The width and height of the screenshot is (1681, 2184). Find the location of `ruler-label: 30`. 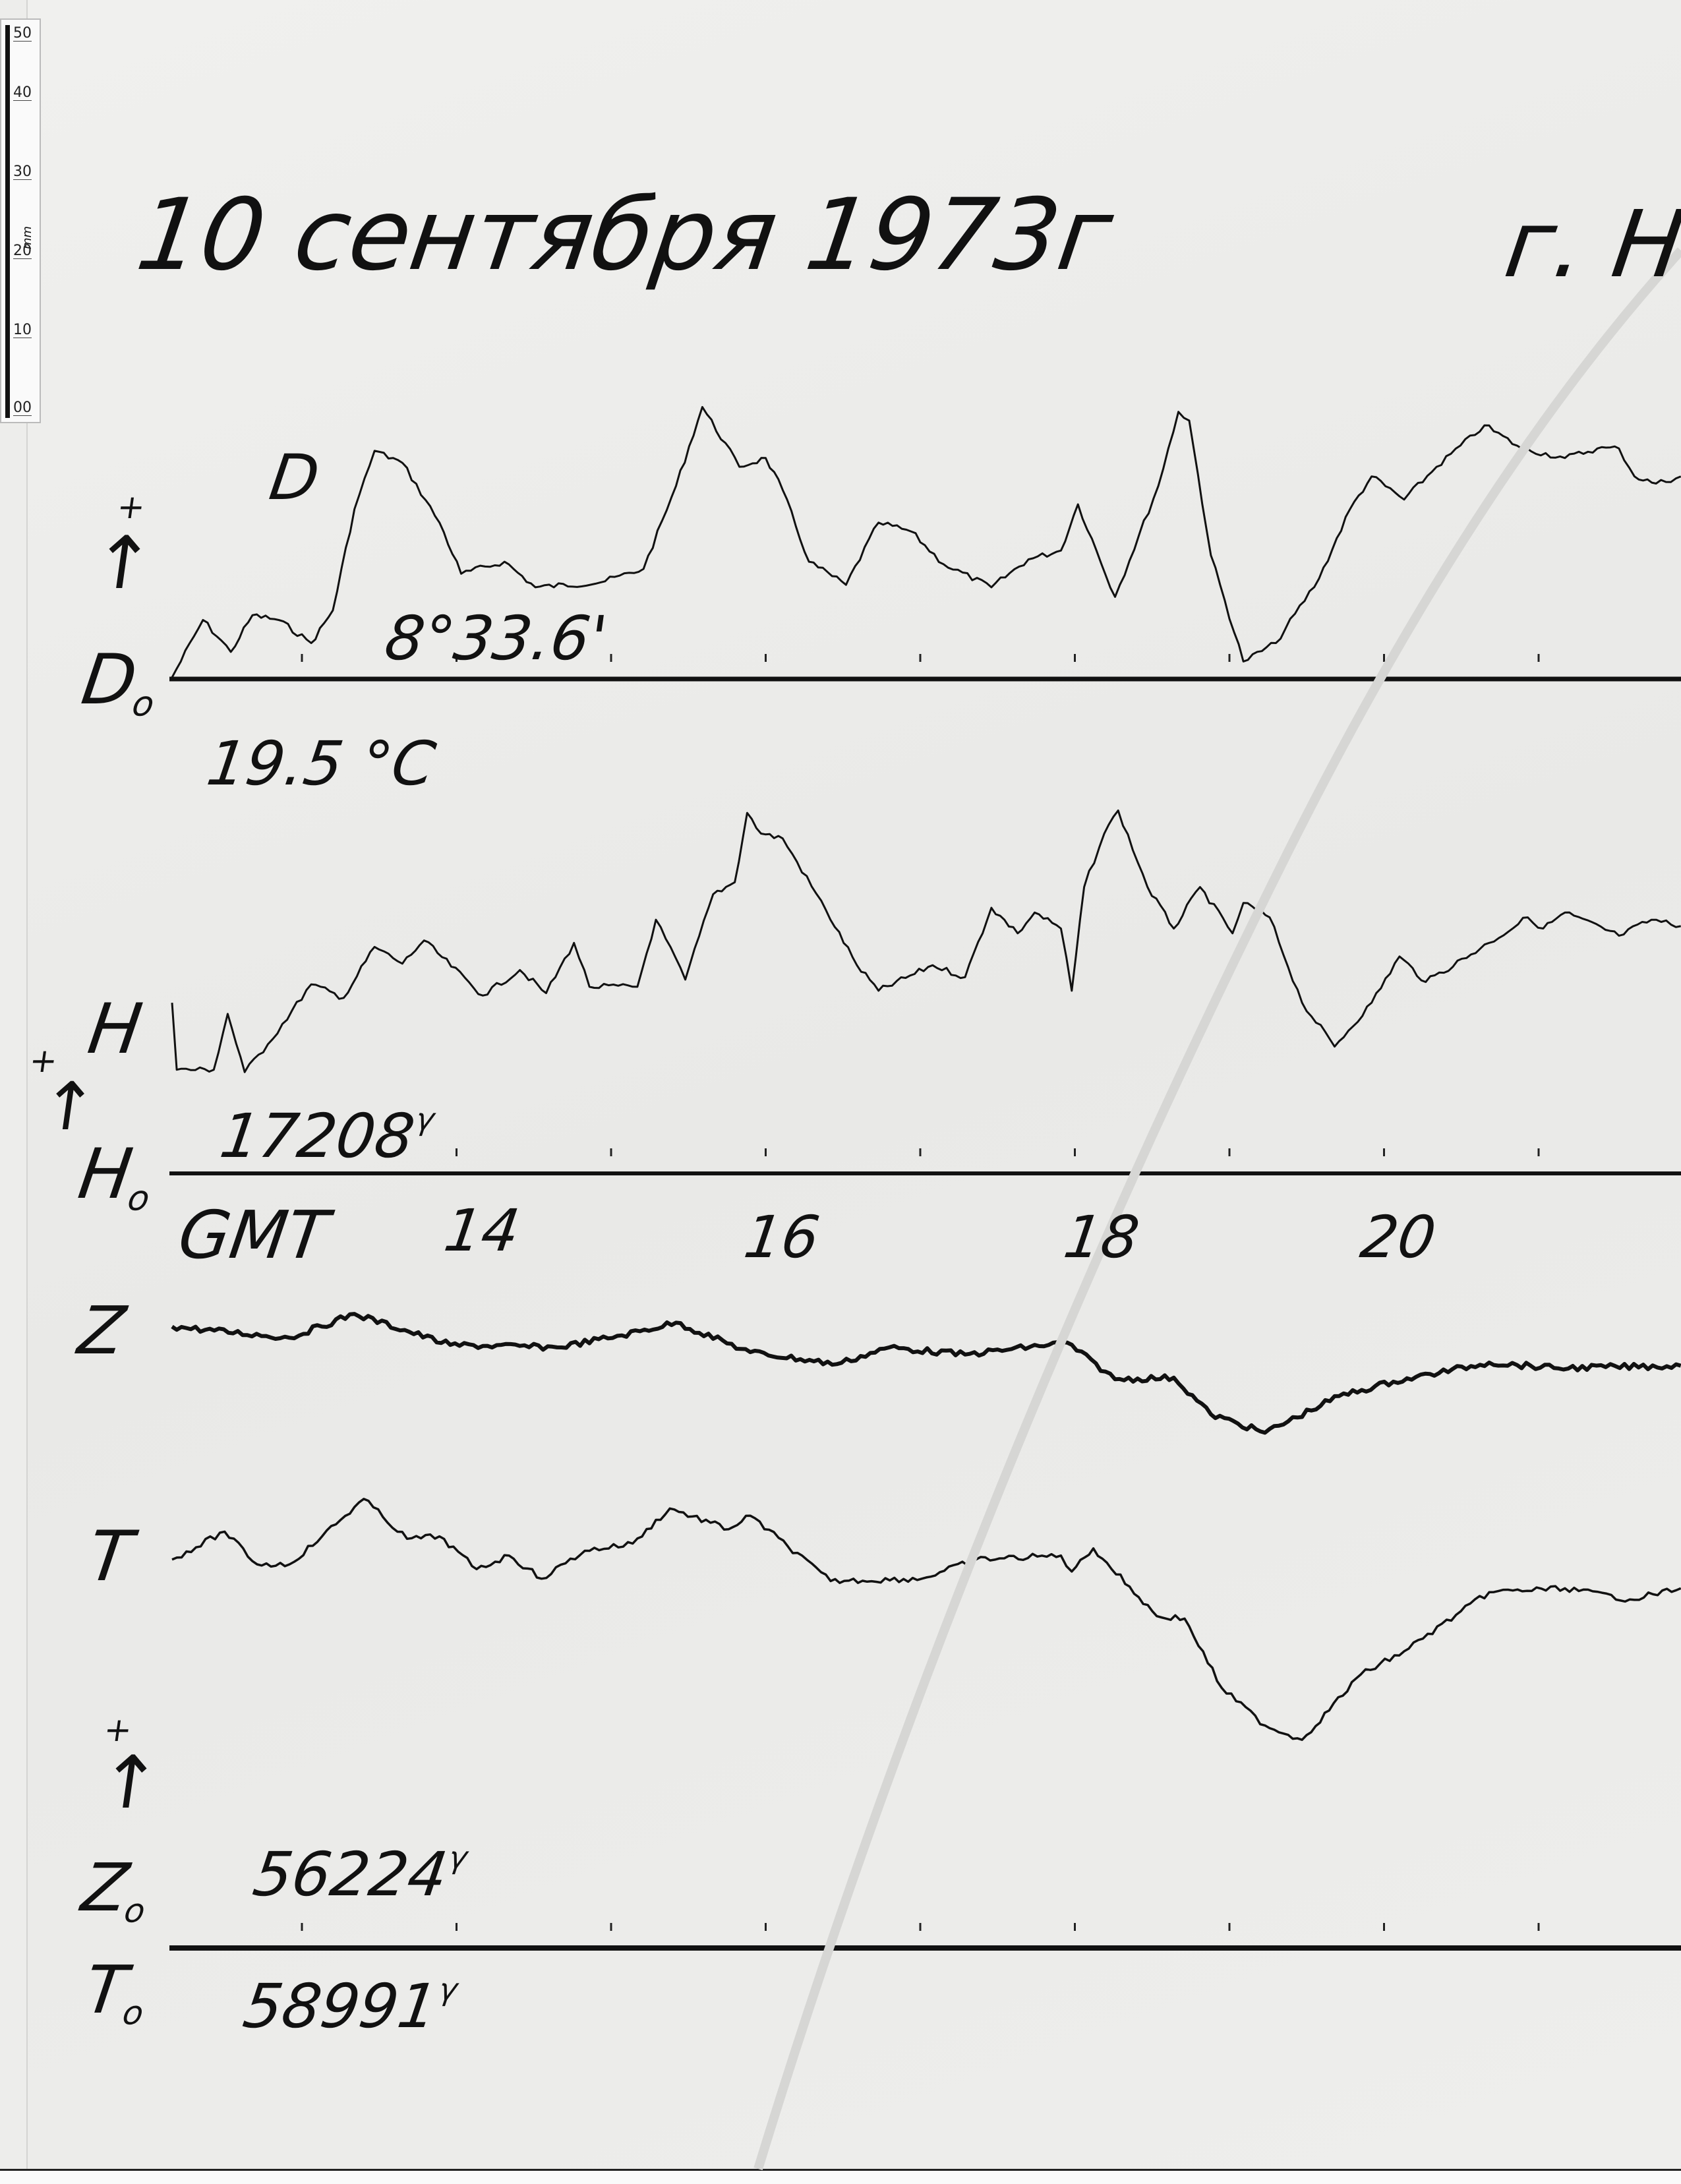

ruler-label: 30 is located at coordinates (22, 171).